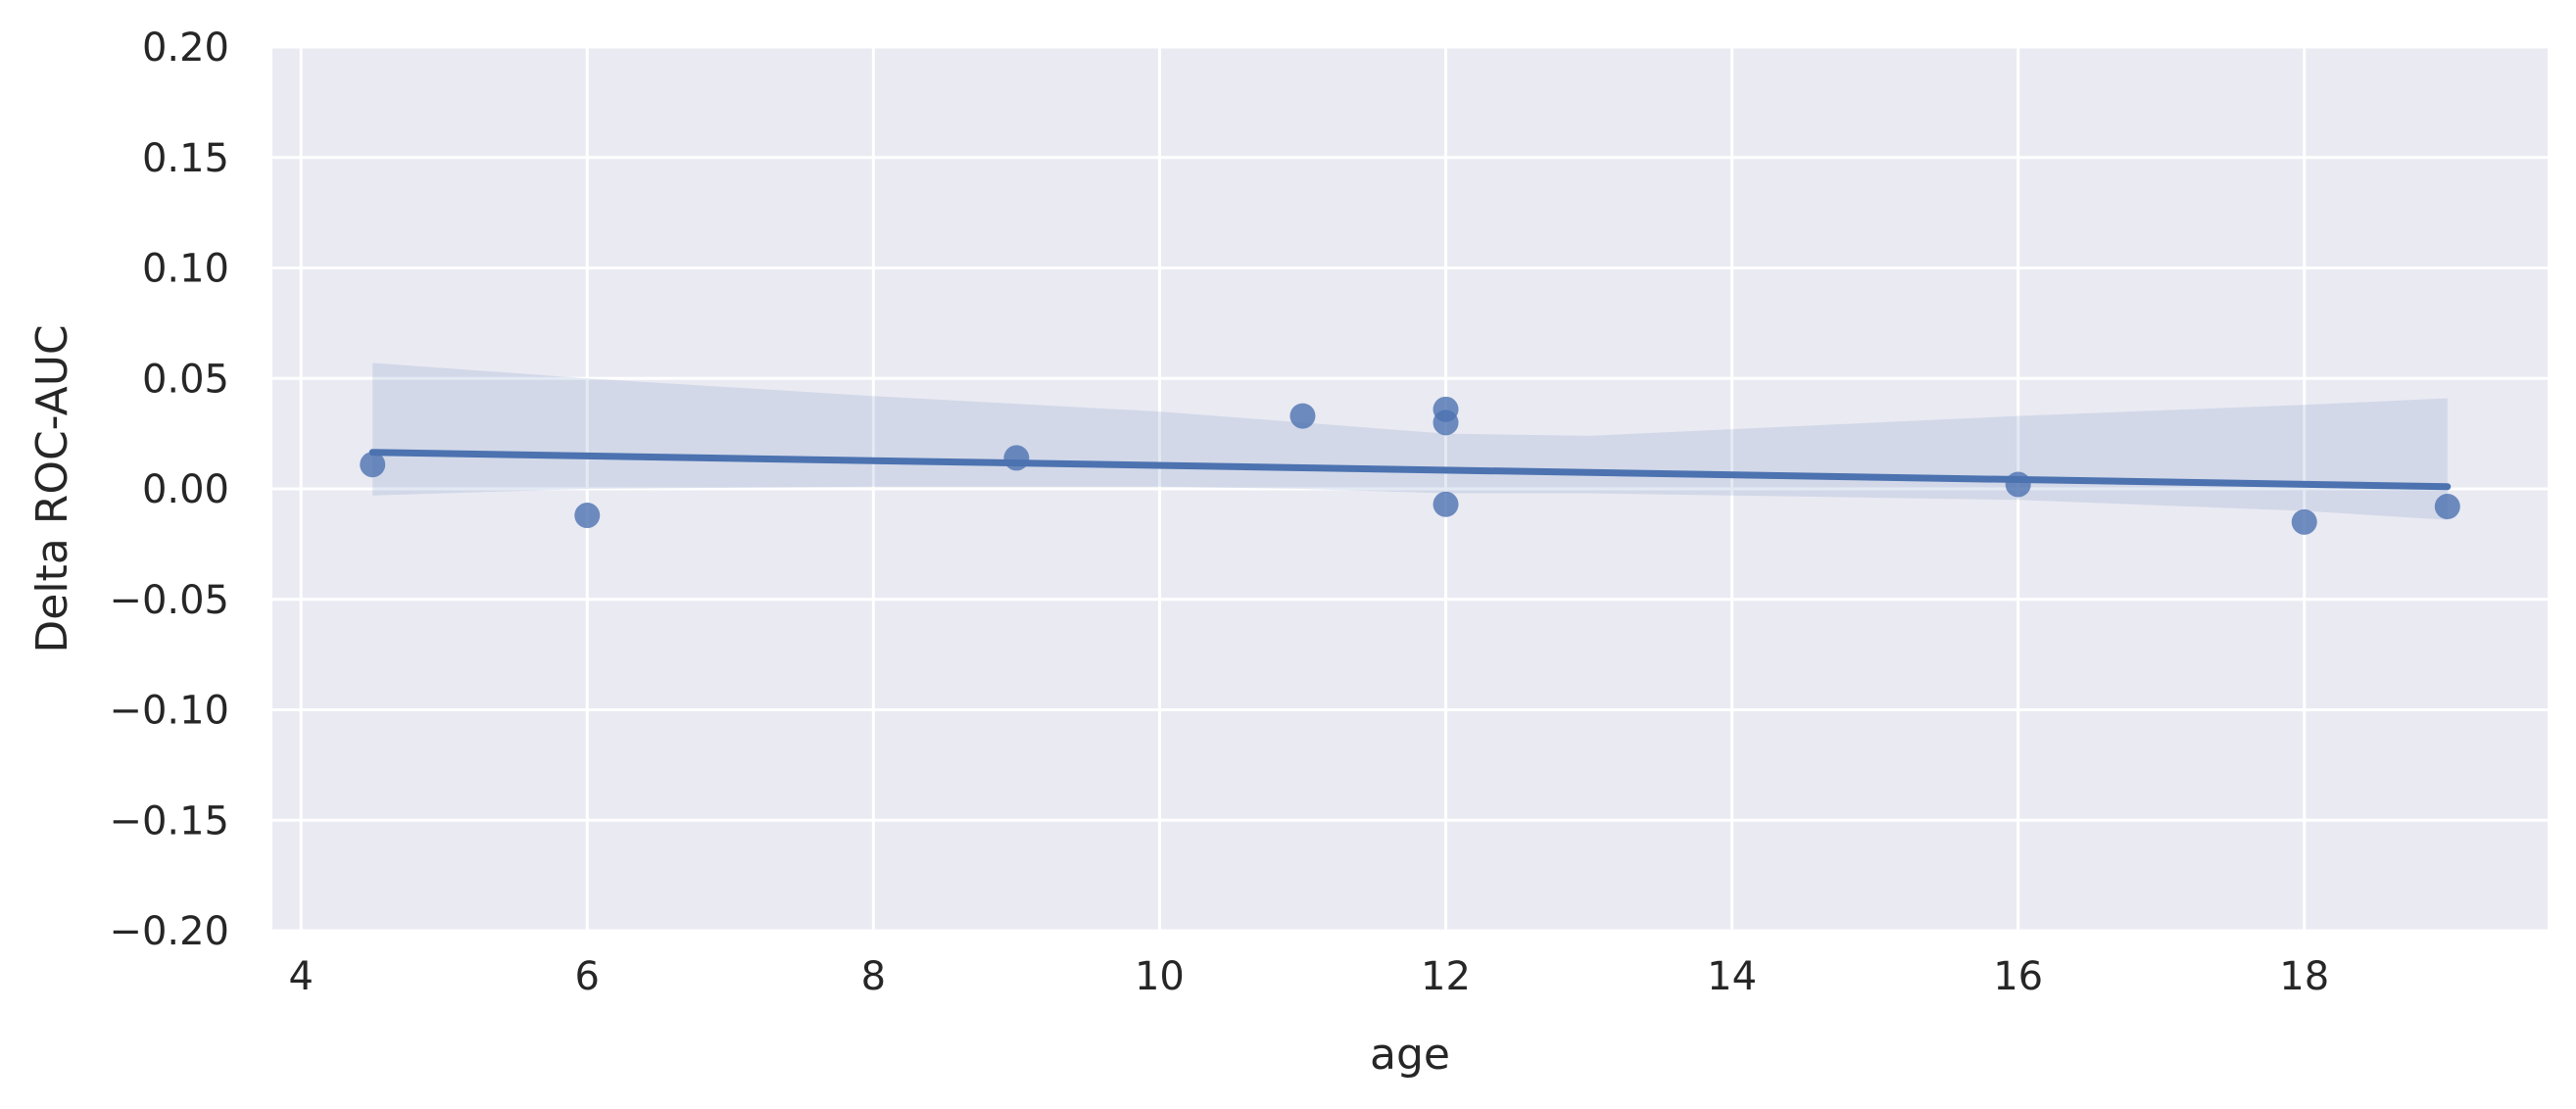  I want to click on y-tick-label: −0.05, so click(169, 600).